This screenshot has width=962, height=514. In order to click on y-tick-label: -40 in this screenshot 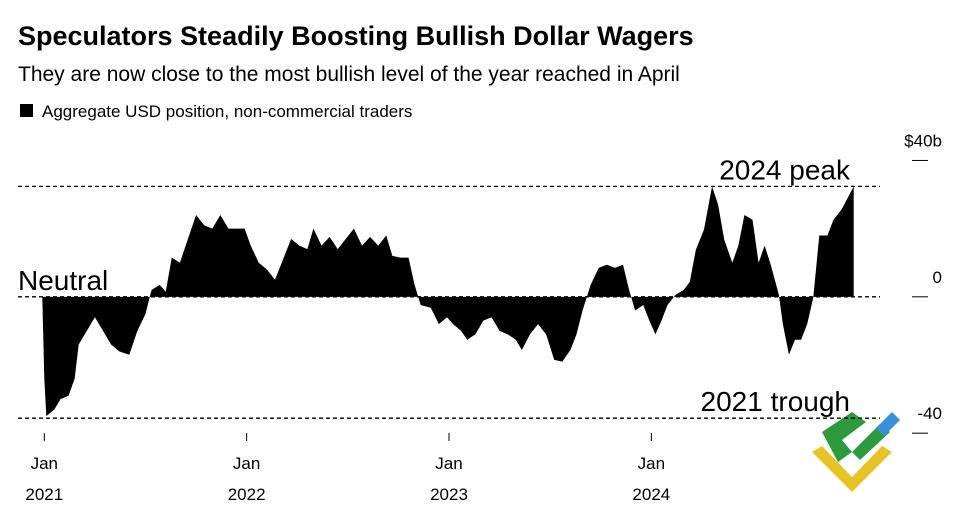, I will do `click(929, 413)`.